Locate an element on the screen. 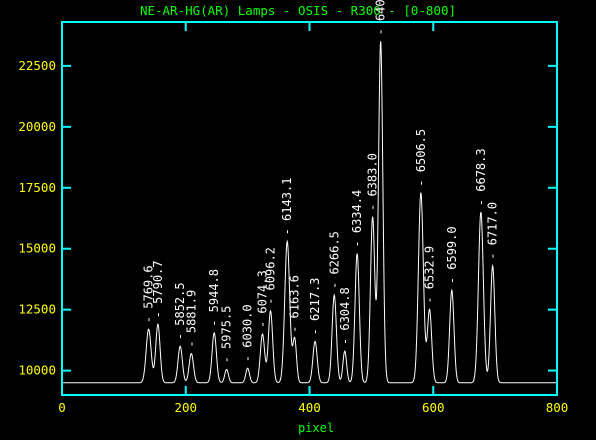 The height and width of the screenshot is (440, 596). x-tick-label: 800 is located at coordinates (557, 407).